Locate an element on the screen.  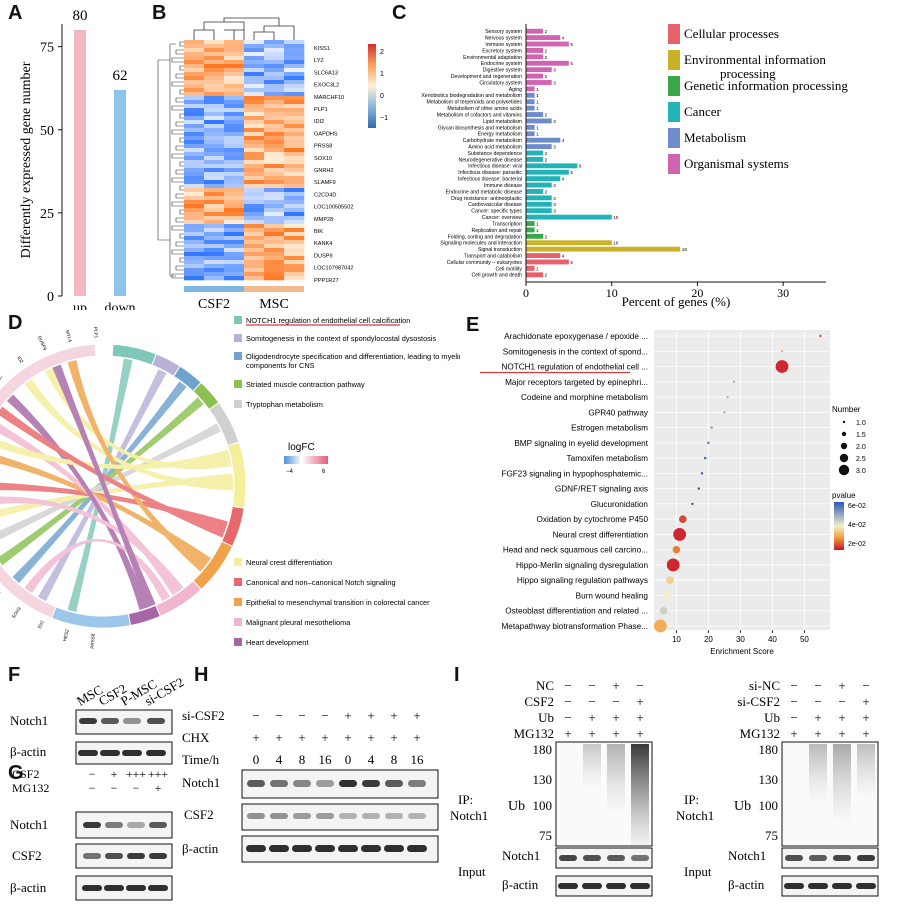
panel-g-condition-value: + is located at coordinates (158, 788).